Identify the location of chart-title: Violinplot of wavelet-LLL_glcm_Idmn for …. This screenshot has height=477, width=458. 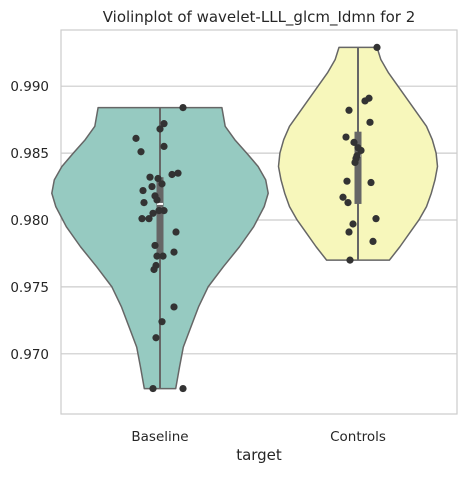
(259, 17).